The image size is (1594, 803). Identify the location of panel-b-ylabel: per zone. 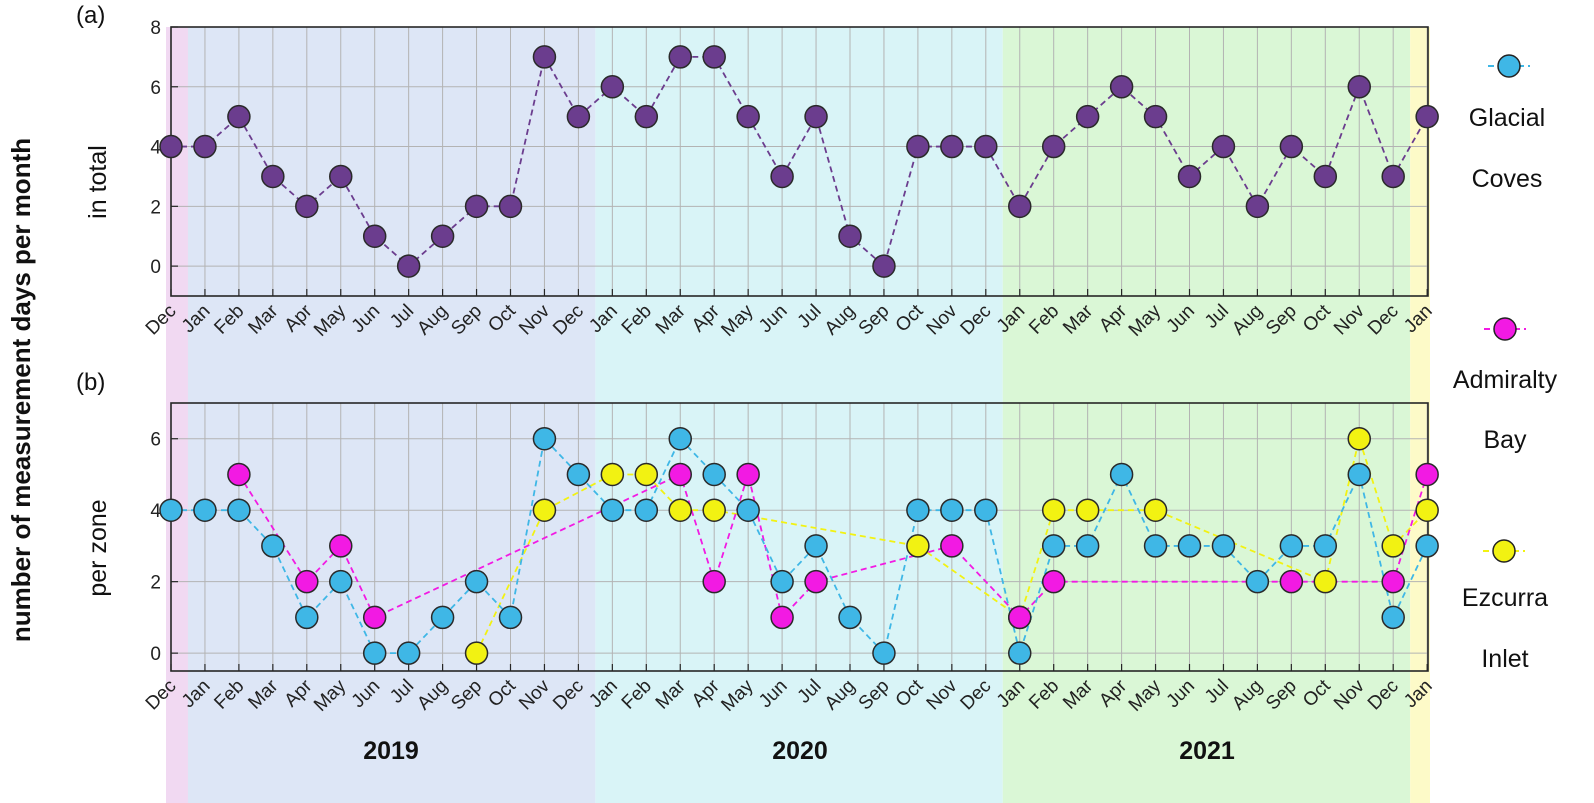
(98, 547).